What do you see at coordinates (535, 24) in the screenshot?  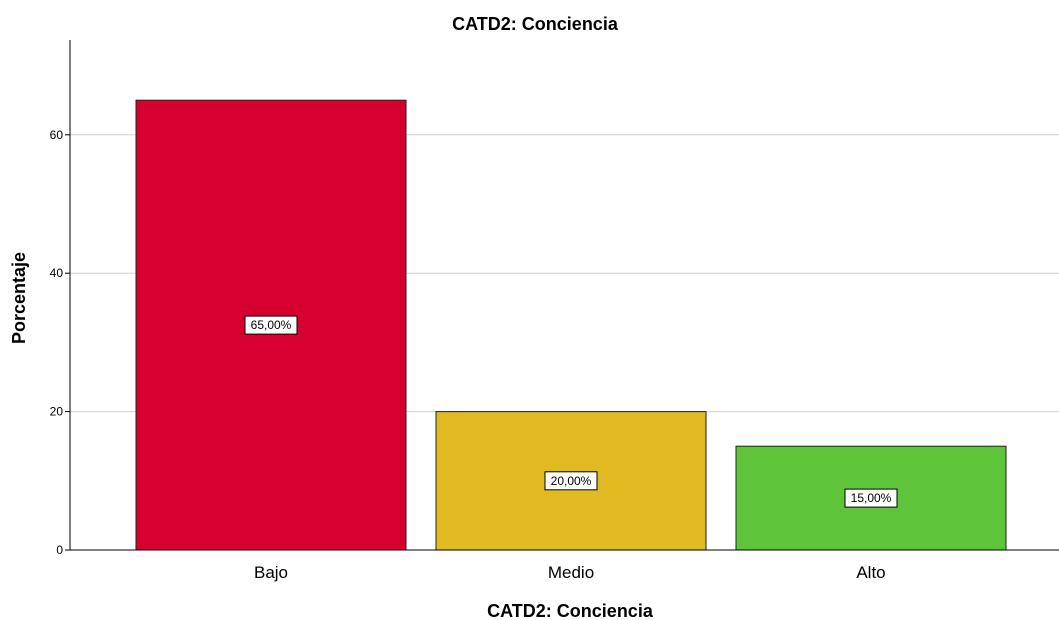 I see `chart-title: CATD2: Conciencia` at bounding box center [535, 24].